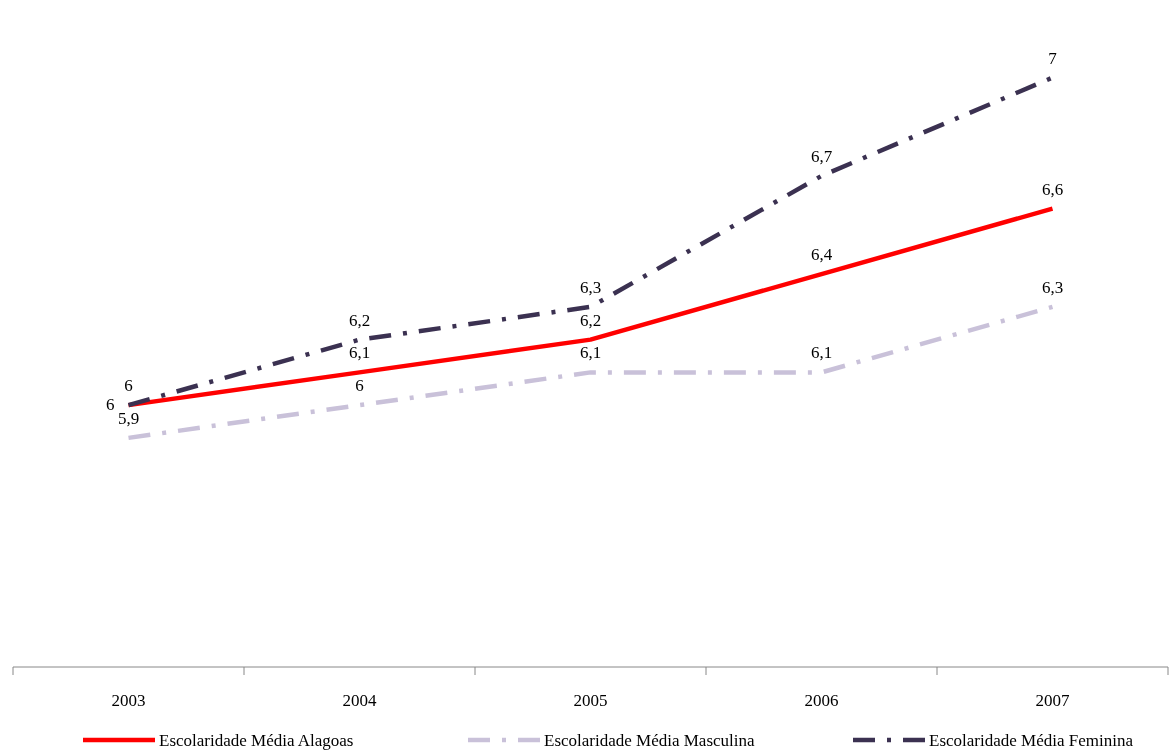 This screenshot has width=1173, height=756. I want to click on x-tick-label: 2006, so click(821, 700).